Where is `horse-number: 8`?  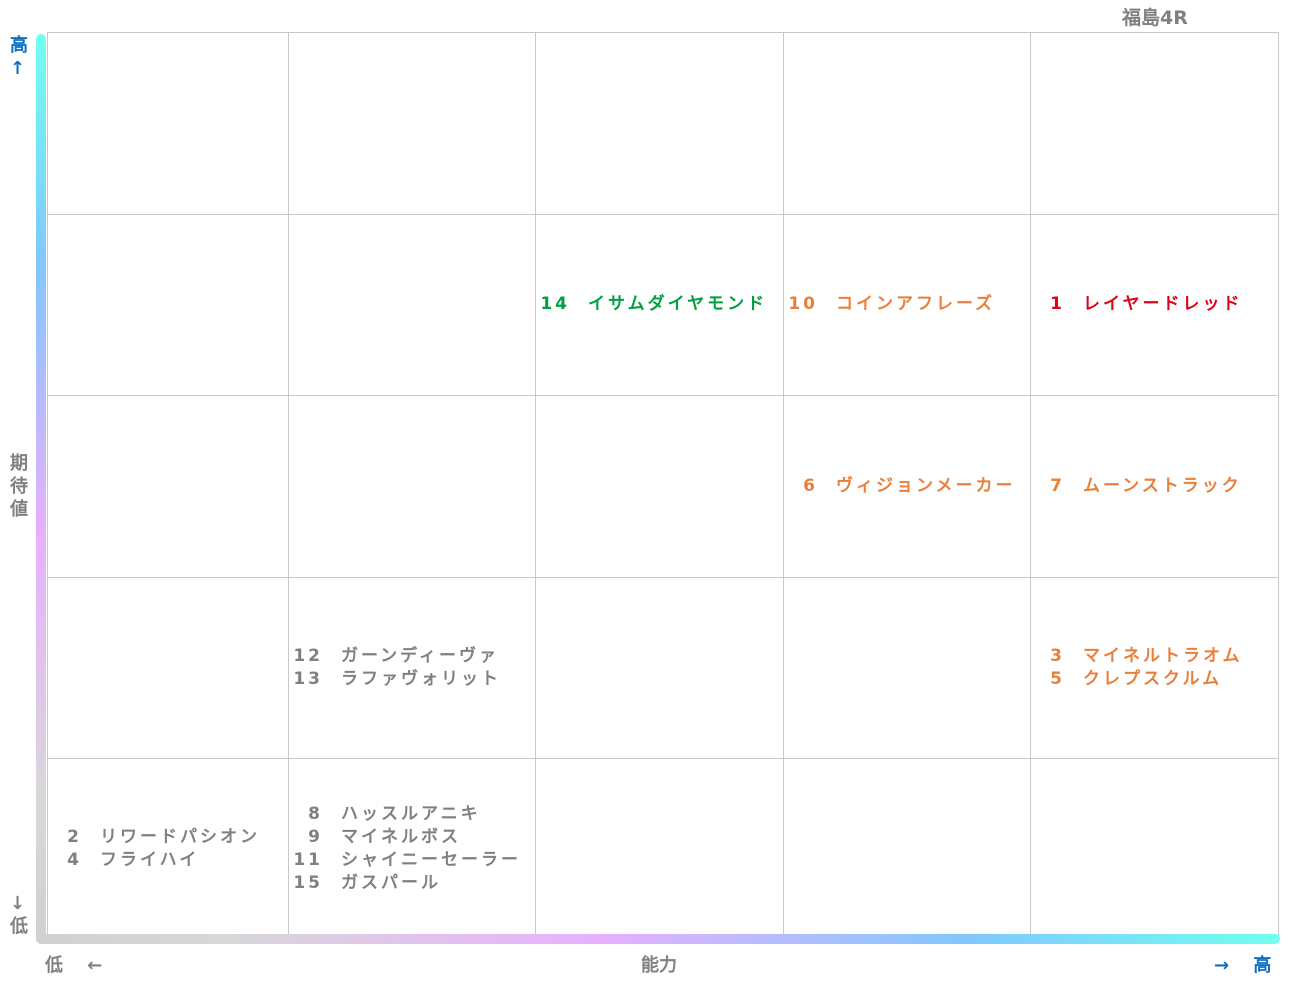
horse-number: 8 is located at coordinates (315, 814).